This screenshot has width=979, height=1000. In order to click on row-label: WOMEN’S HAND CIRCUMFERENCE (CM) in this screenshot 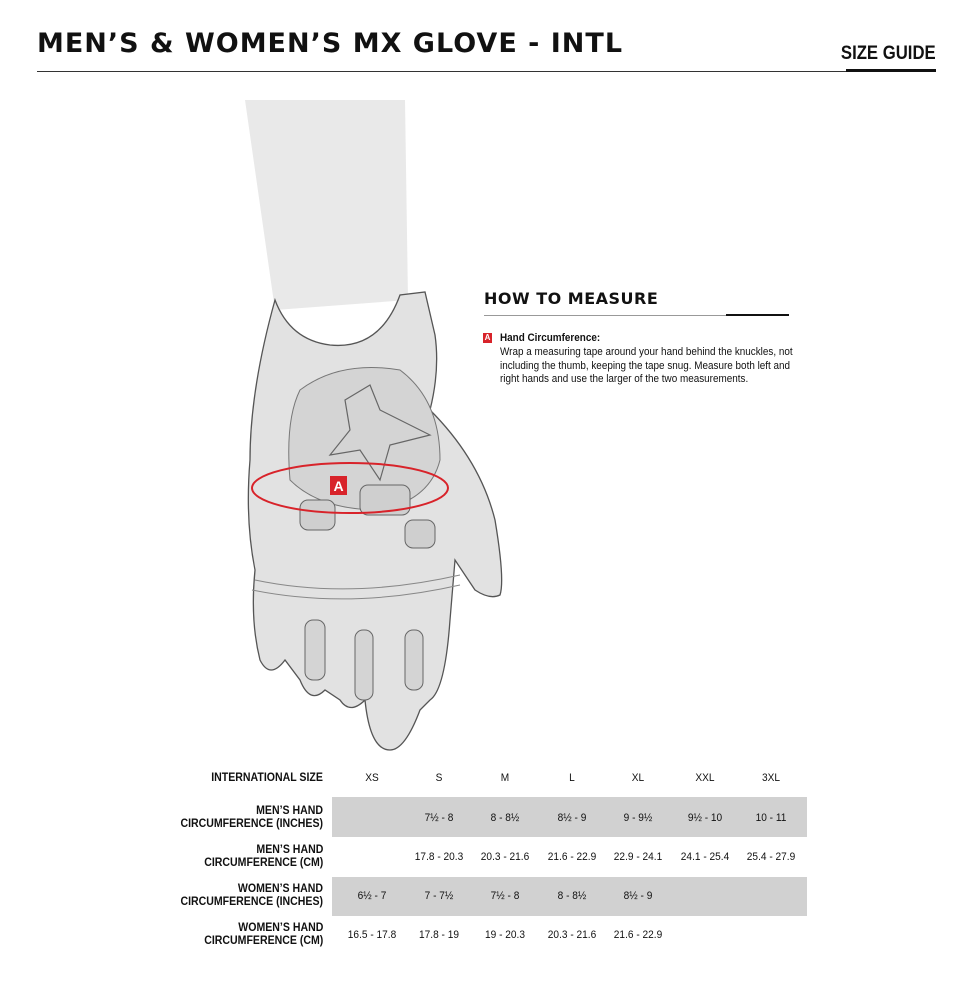, I will do `click(263, 934)`.